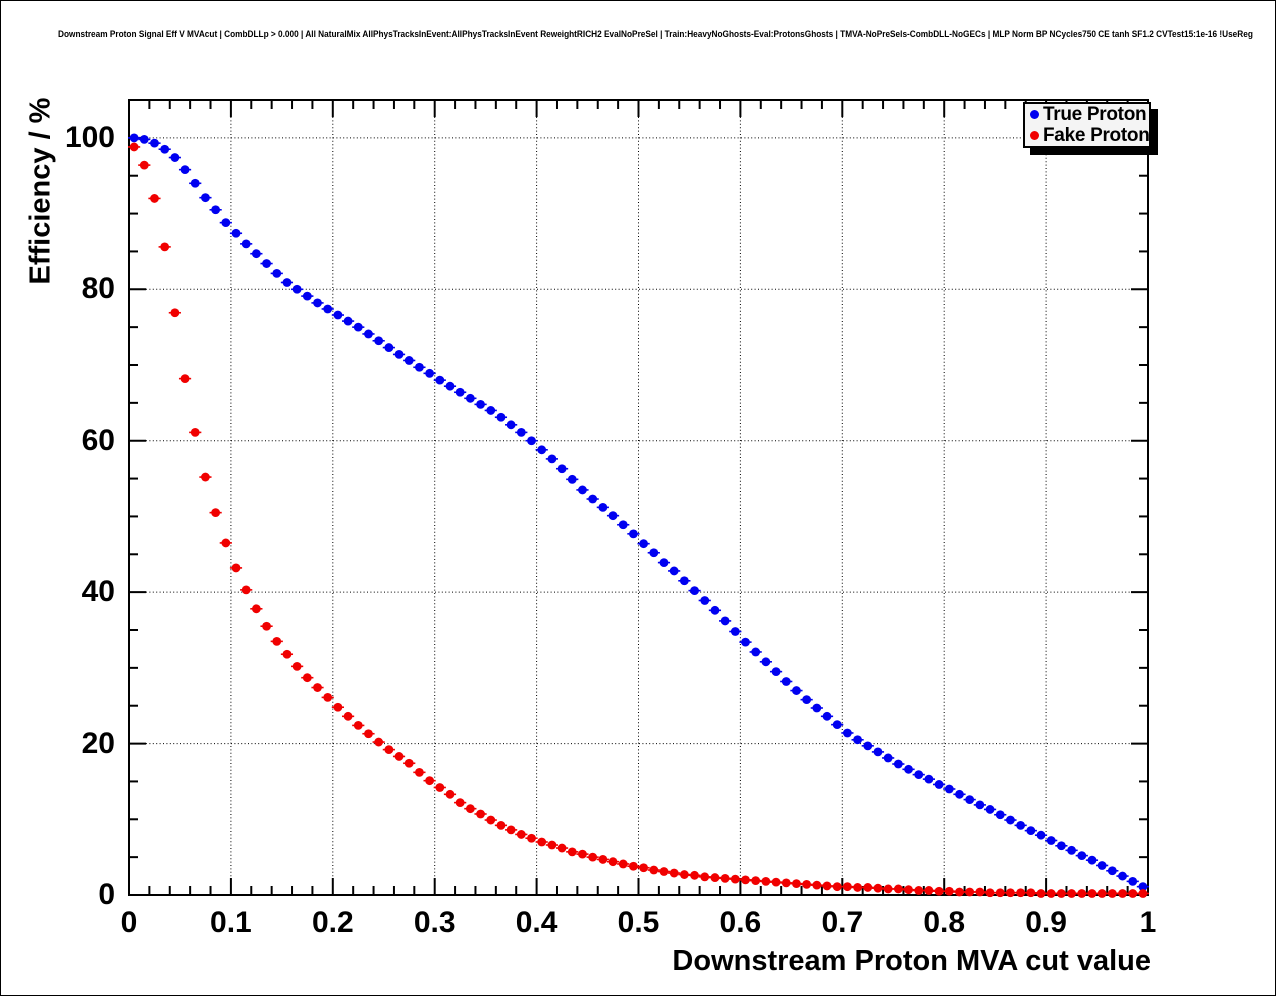  What do you see at coordinates (1034, 135) in the screenshot?
I see `fake-proton-marker-icon` at bounding box center [1034, 135].